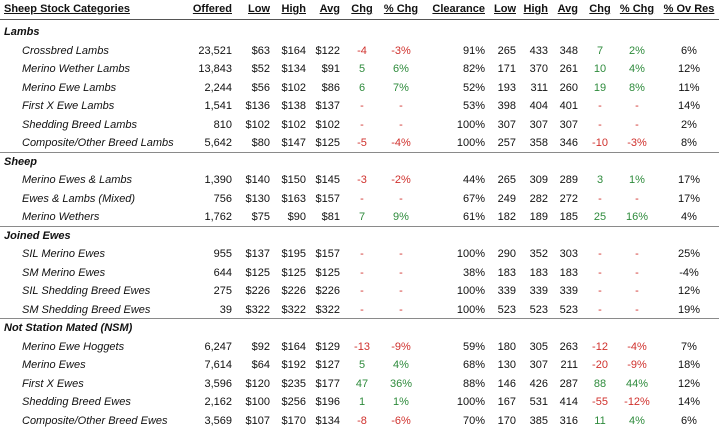  Describe the element at coordinates (538, 402) in the screenshot. I see `high-cents: 531` at that location.